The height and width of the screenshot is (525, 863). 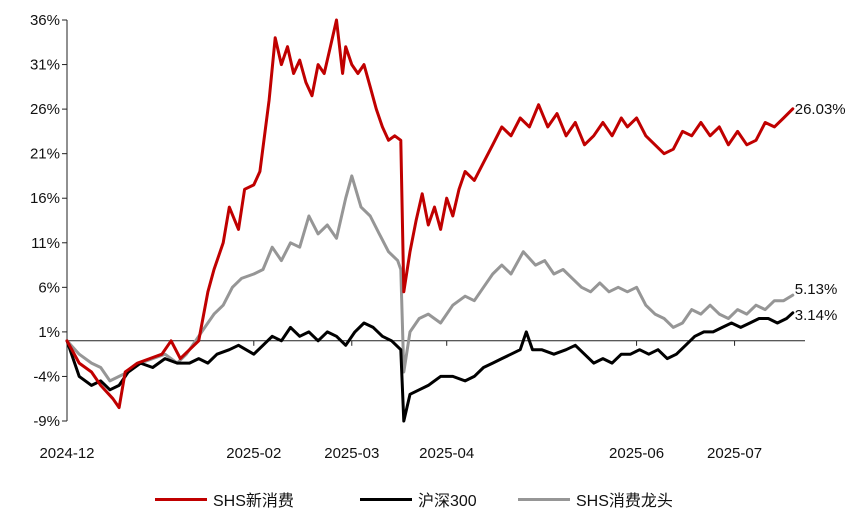 I want to click on x-tick-label: 2025-04, so click(x=446, y=453).